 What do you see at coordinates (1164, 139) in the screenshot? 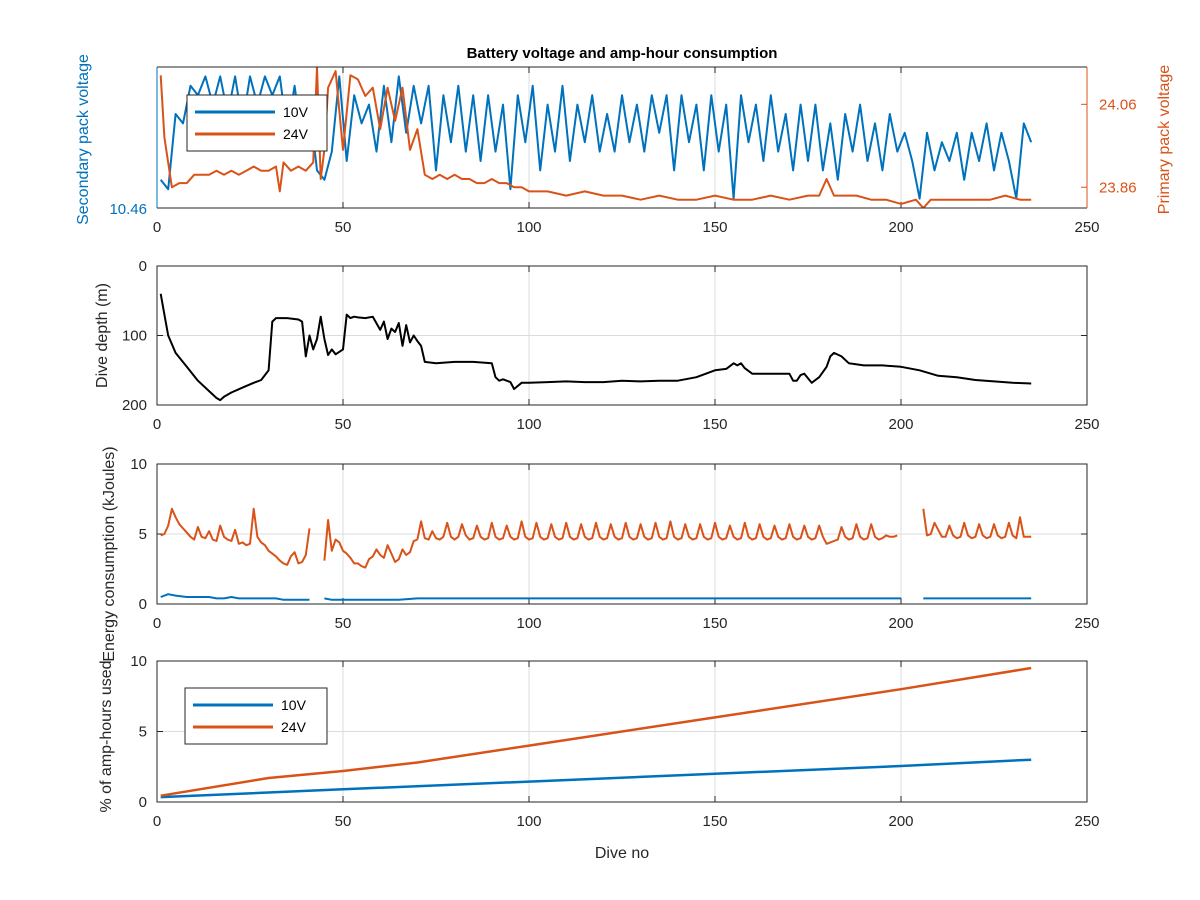
I see `y-right-axis-label: Primary pack voltage` at bounding box center [1164, 139].